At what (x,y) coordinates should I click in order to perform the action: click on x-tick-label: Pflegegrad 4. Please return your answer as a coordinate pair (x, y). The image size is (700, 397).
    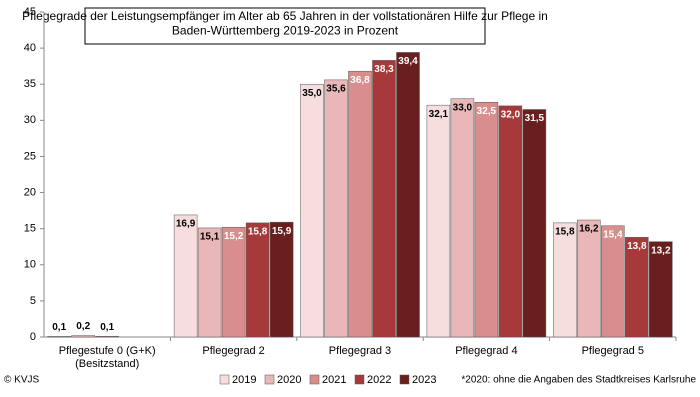
    Looking at the image, I should click on (486, 351).